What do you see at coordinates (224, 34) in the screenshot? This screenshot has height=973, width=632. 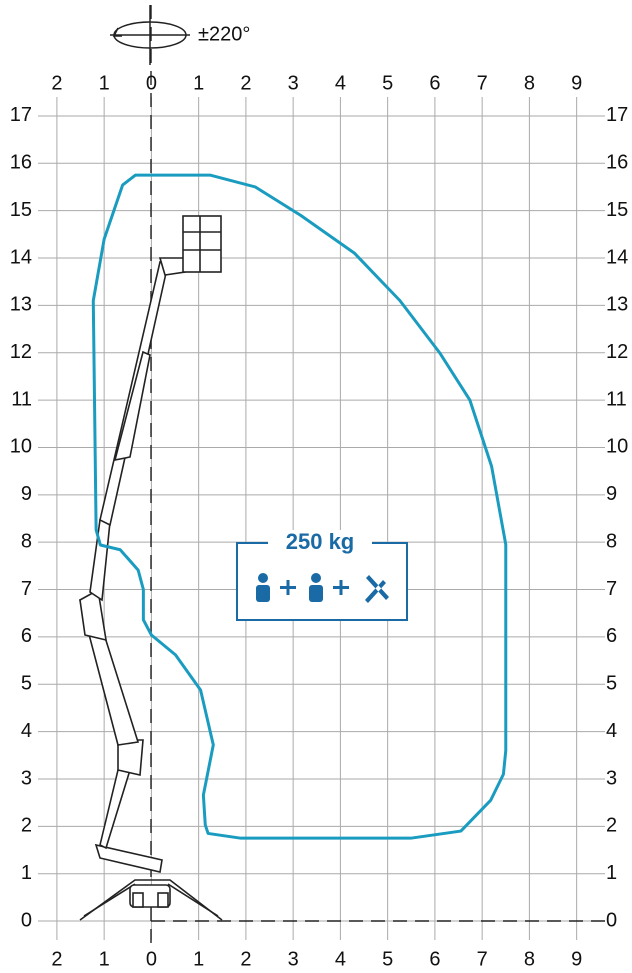 I see `rotation-label: ±220°` at bounding box center [224, 34].